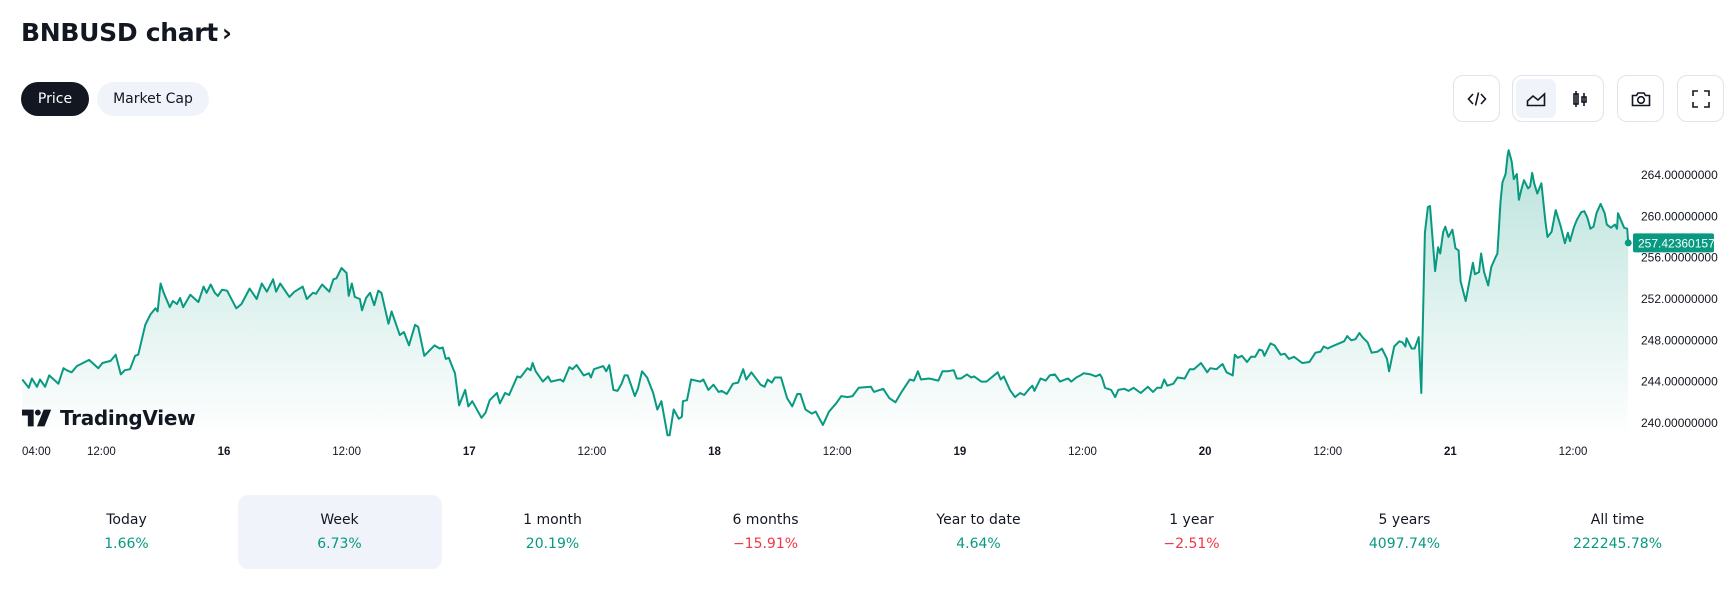  What do you see at coordinates (37, 418) in the screenshot?
I see `tradingview-logo-icon` at bounding box center [37, 418].